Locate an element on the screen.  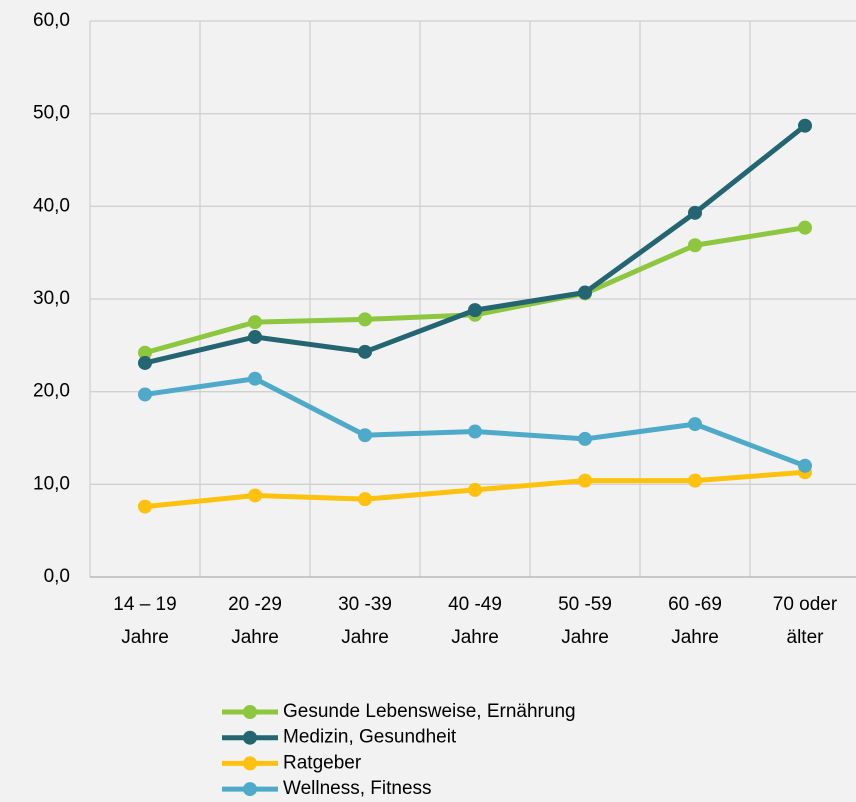
x-tick-label: 70 oder is located at coordinates (805, 604).